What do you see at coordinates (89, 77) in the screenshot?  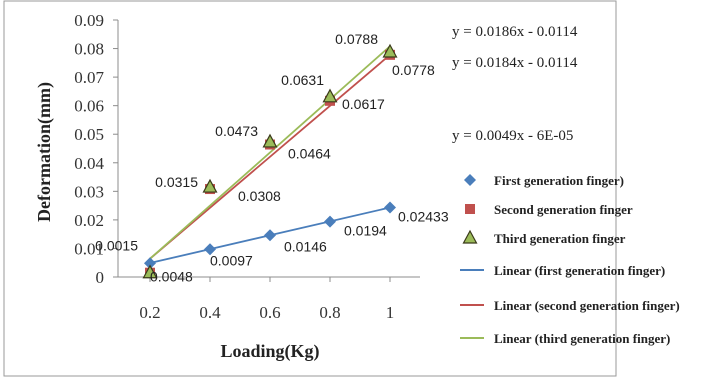 I see `y-tick-label: 0.07` at bounding box center [89, 77].